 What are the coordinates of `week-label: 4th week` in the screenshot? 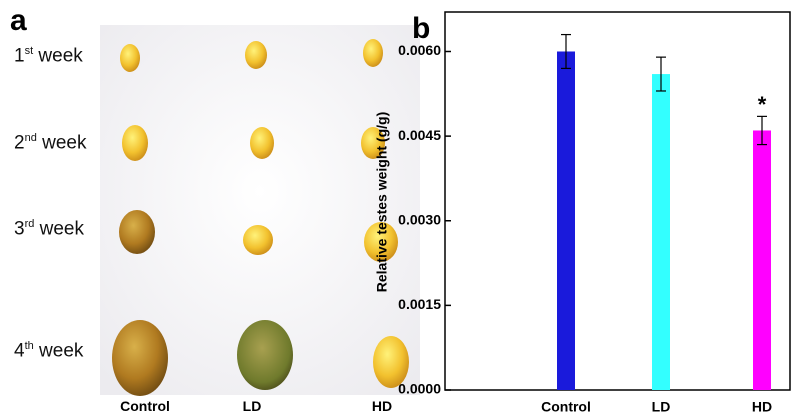 It's located at (48, 351).